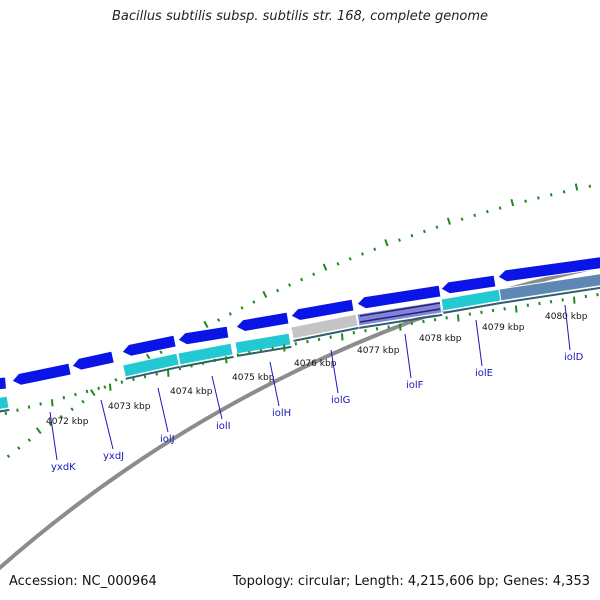  Describe the element at coordinates (440, 339) in the screenshot. I see `scale-label: 4078 kbp` at that location.